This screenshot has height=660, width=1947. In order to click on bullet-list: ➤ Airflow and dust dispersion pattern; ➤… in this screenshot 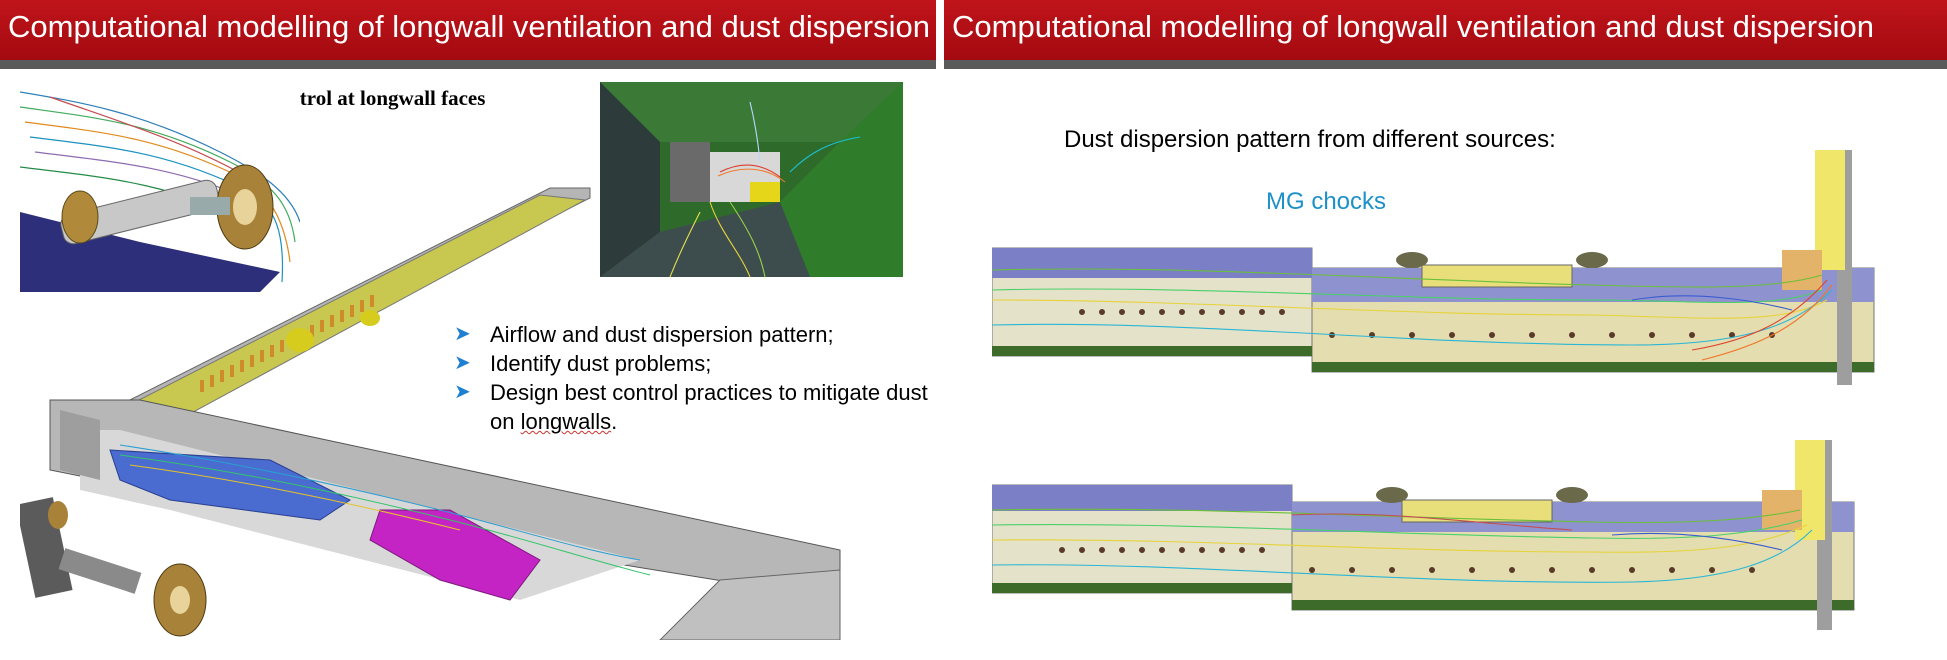, I will do `click(694, 378)`.